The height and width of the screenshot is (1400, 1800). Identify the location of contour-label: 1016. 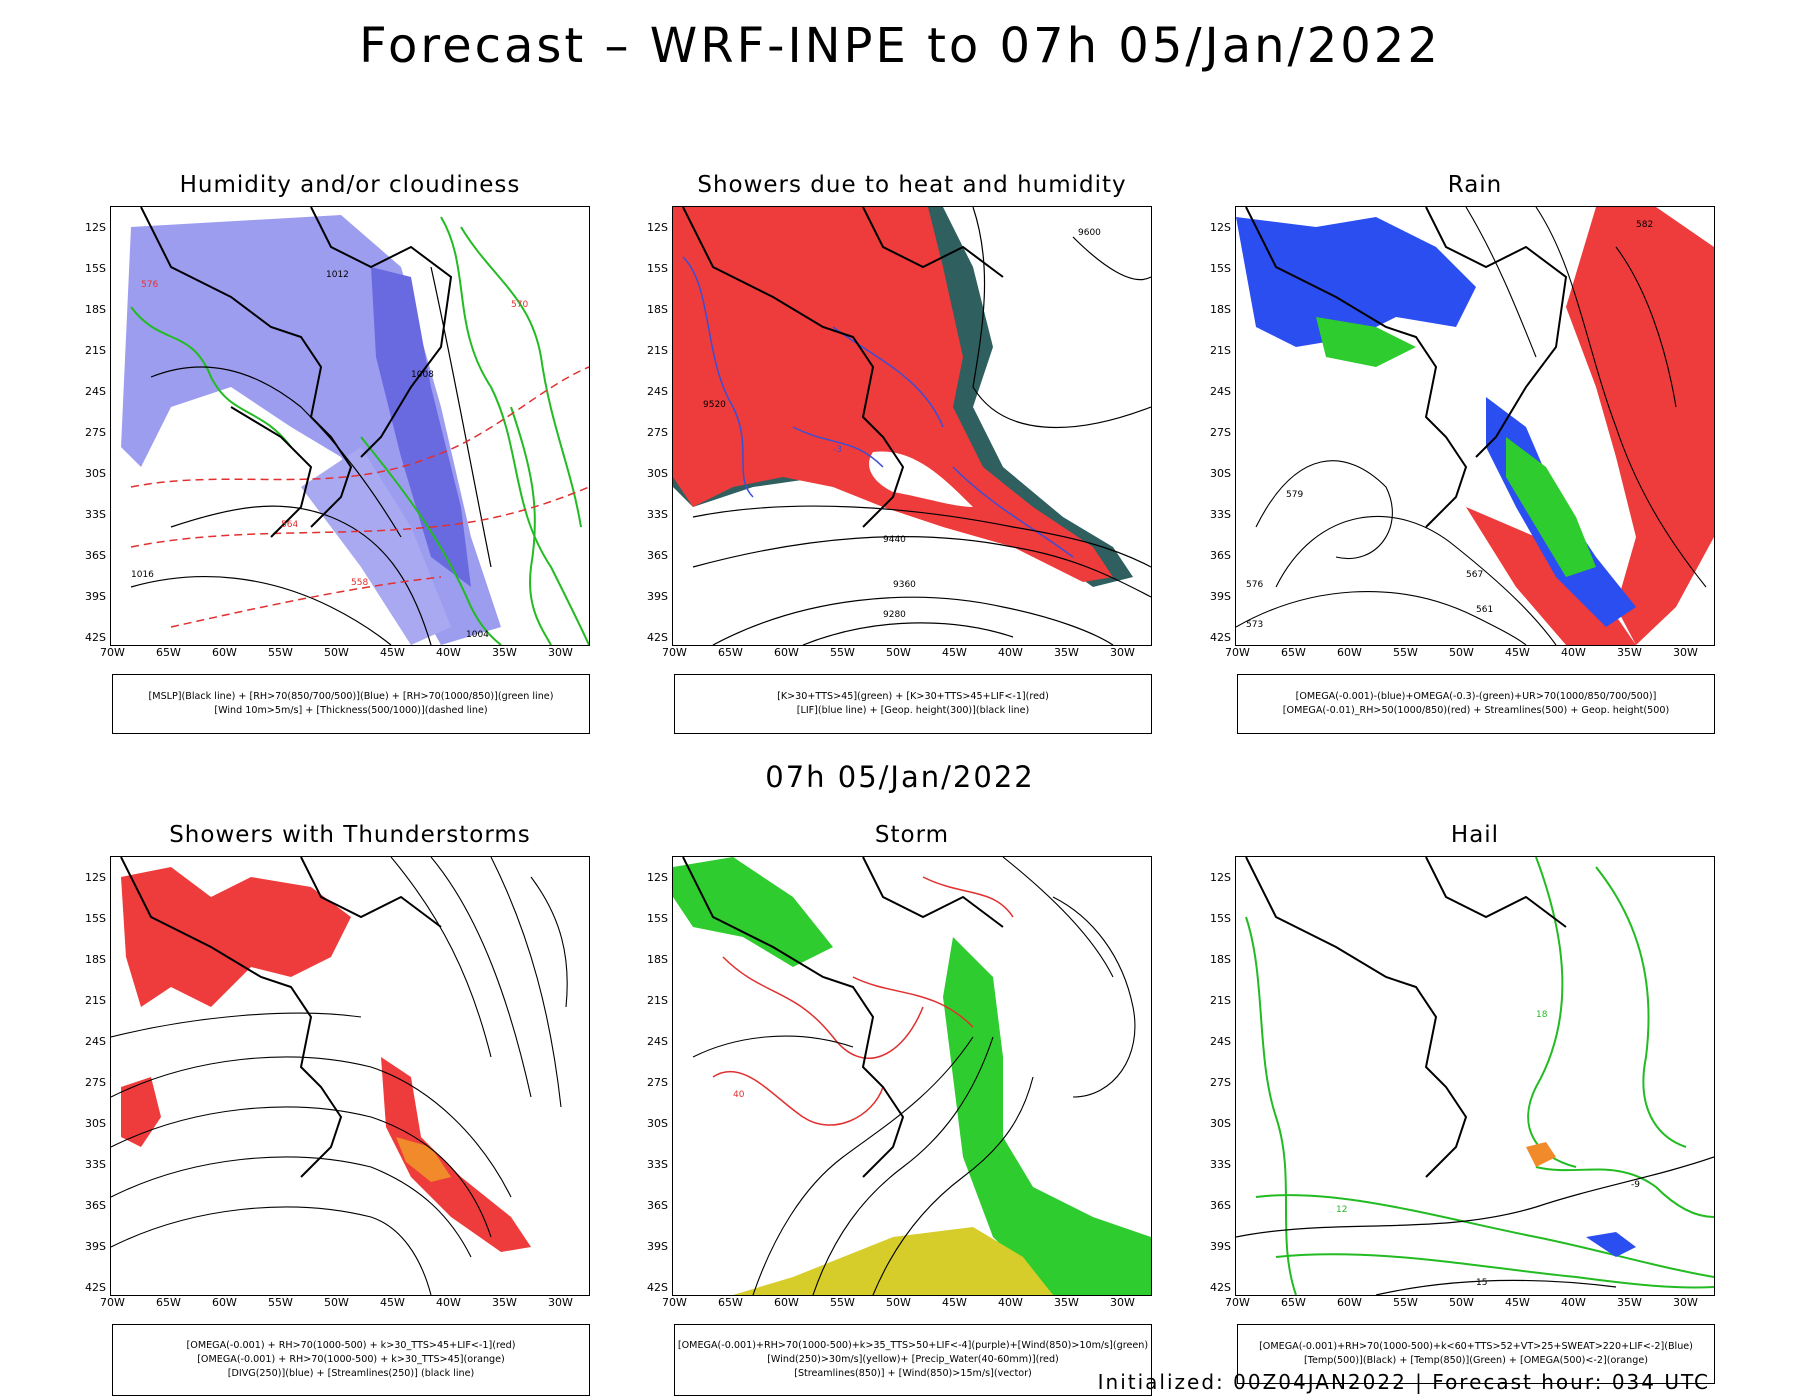
(142, 575).